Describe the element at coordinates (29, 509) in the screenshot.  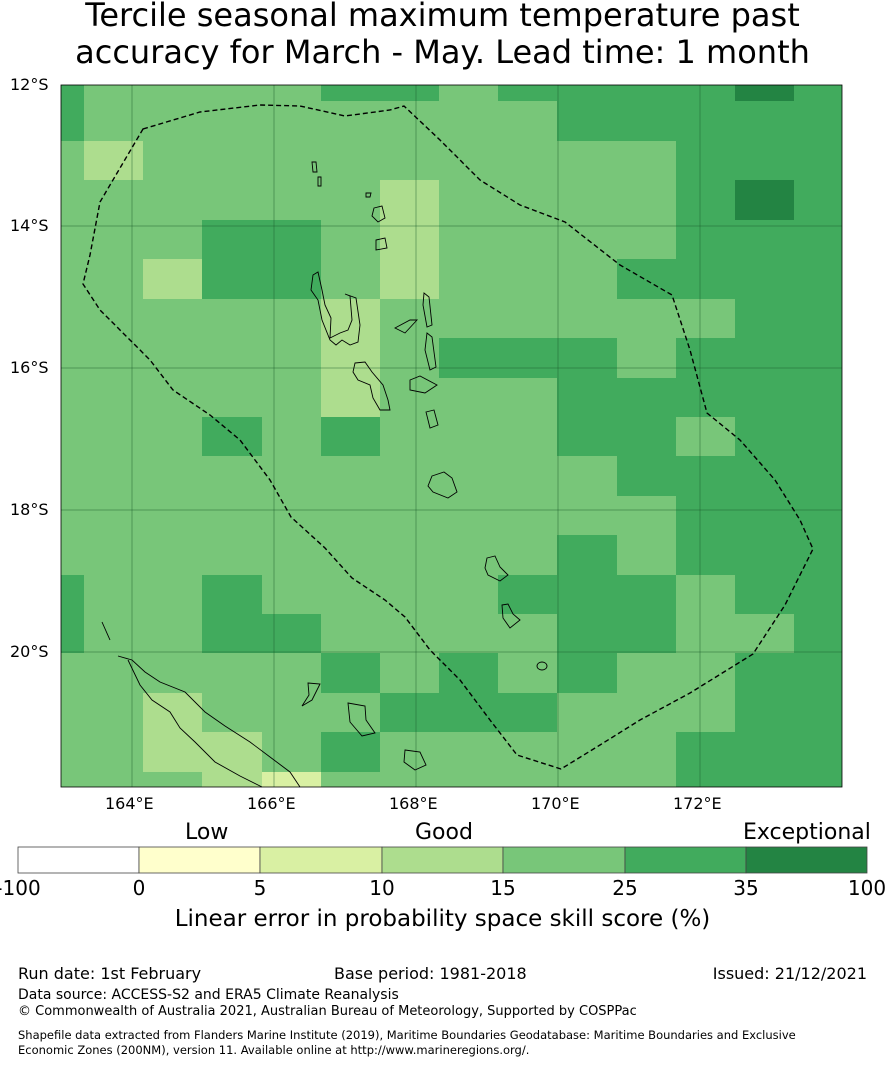
I see `lat-label: 18°S` at that location.